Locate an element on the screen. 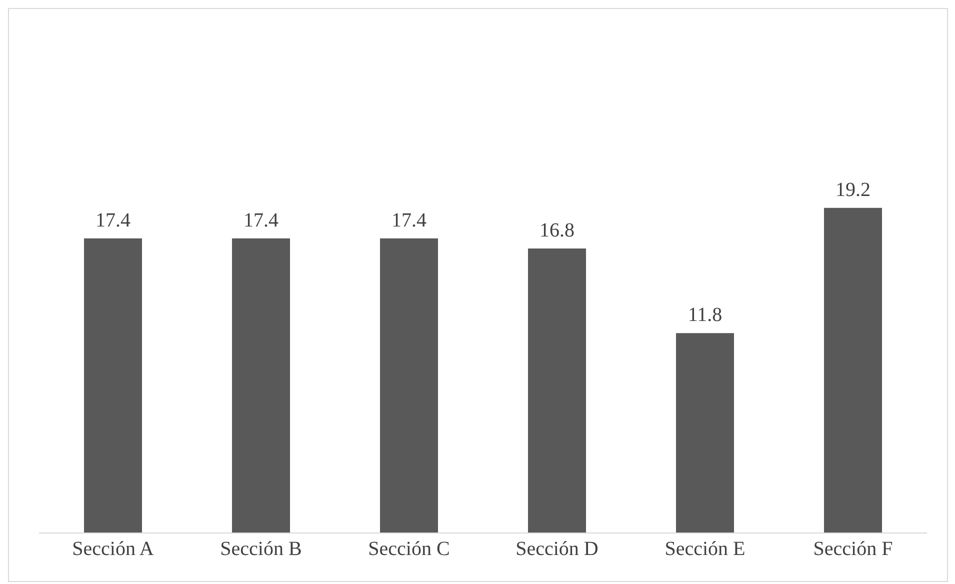 This screenshot has height=584, width=955. data-label: 16.8 is located at coordinates (557, 230).